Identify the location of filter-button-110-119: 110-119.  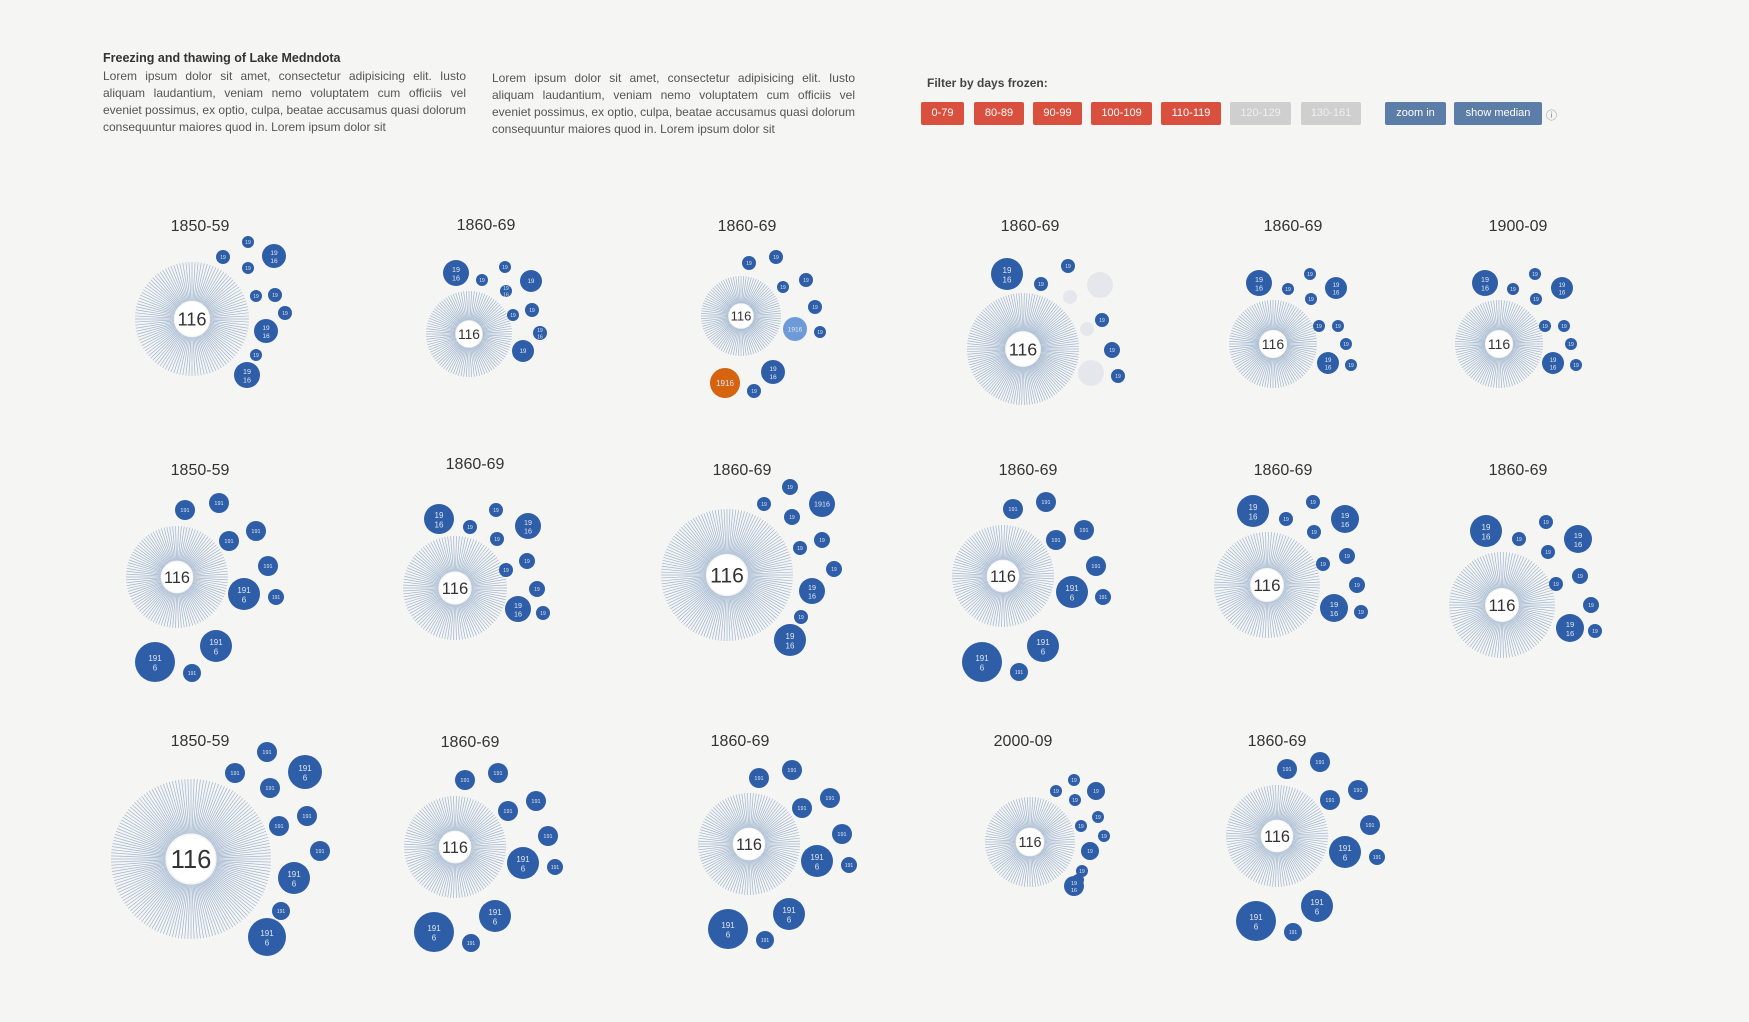
(1191, 113).